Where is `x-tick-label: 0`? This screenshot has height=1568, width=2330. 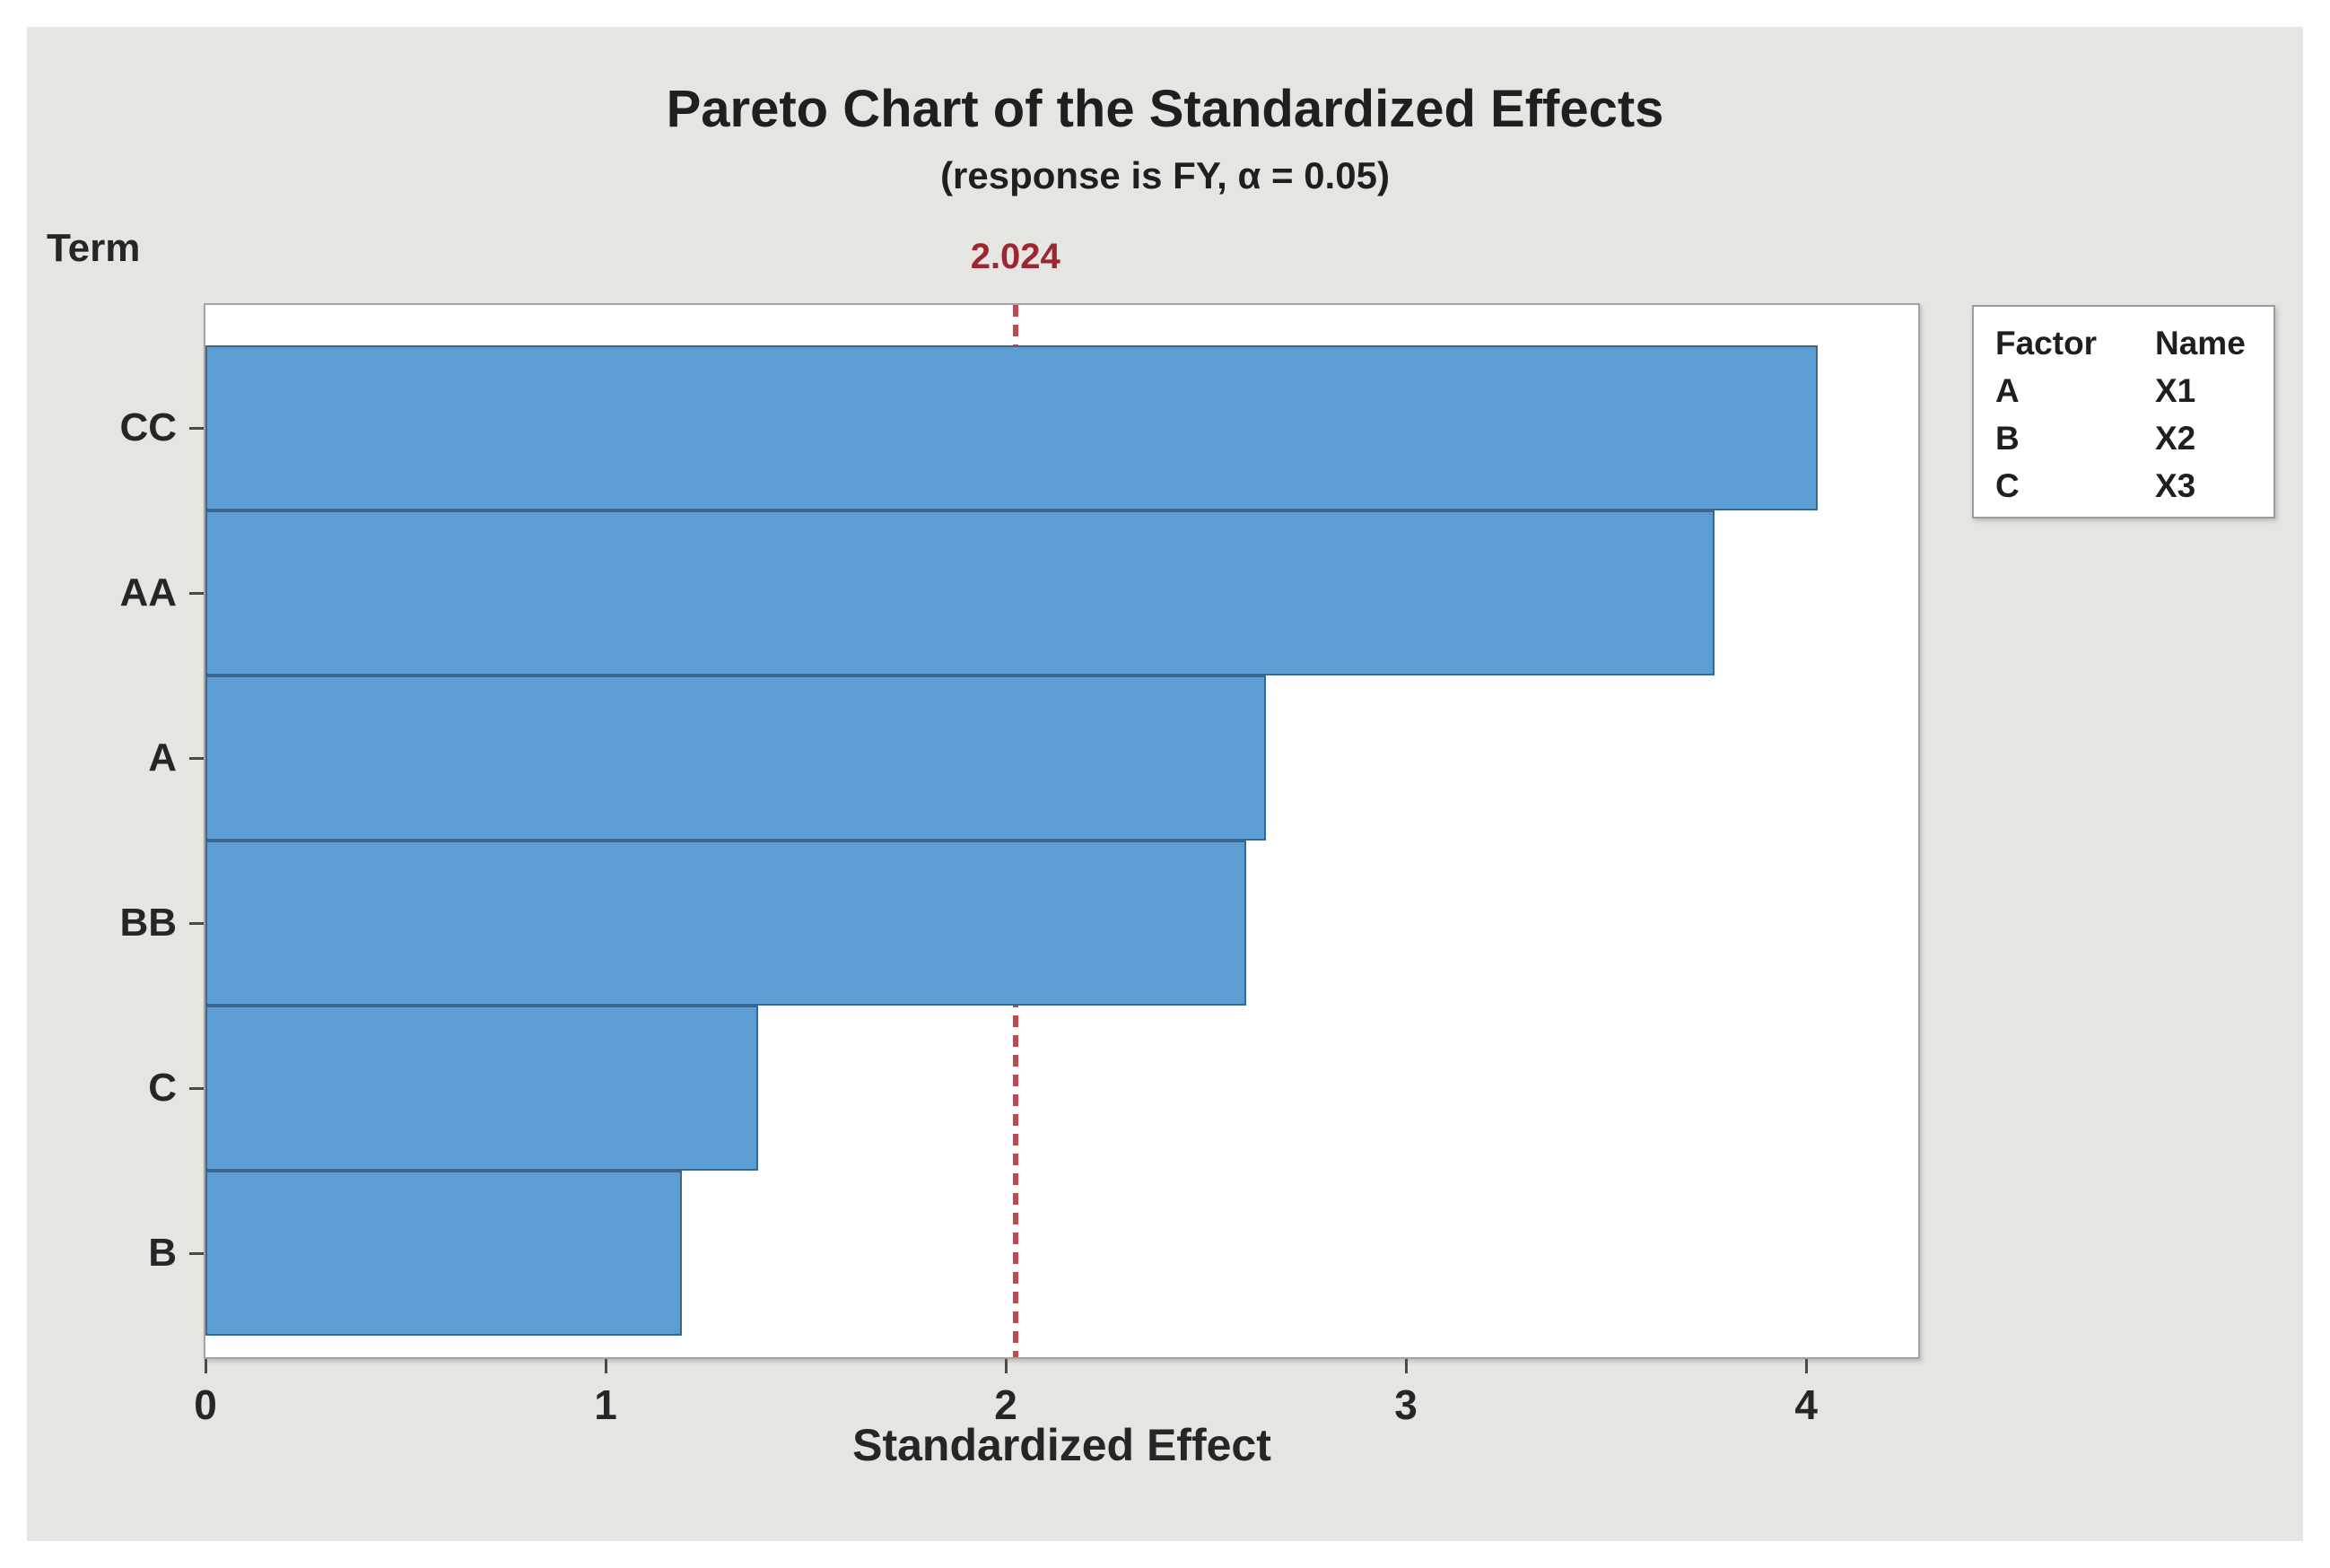 x-tick-label: 0 is located at coordinates (205, 1405).